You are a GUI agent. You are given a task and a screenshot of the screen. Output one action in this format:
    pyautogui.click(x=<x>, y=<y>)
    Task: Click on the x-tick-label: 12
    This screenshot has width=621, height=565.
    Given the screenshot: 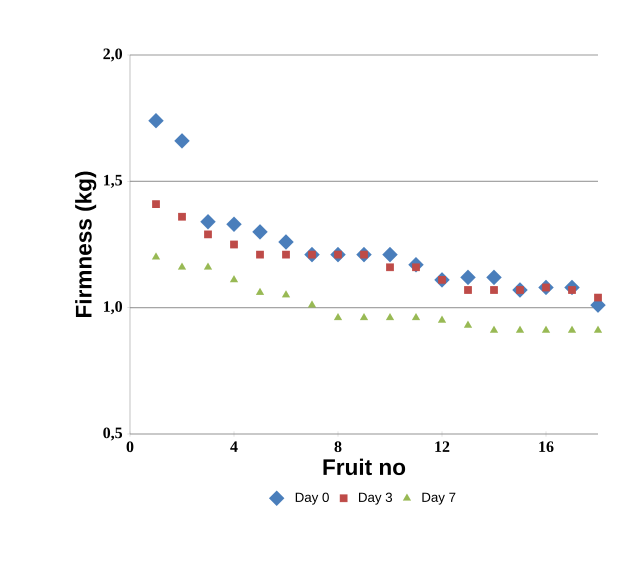 What is the action you would take?
    pyautogui.click(x=442, y=446)
    